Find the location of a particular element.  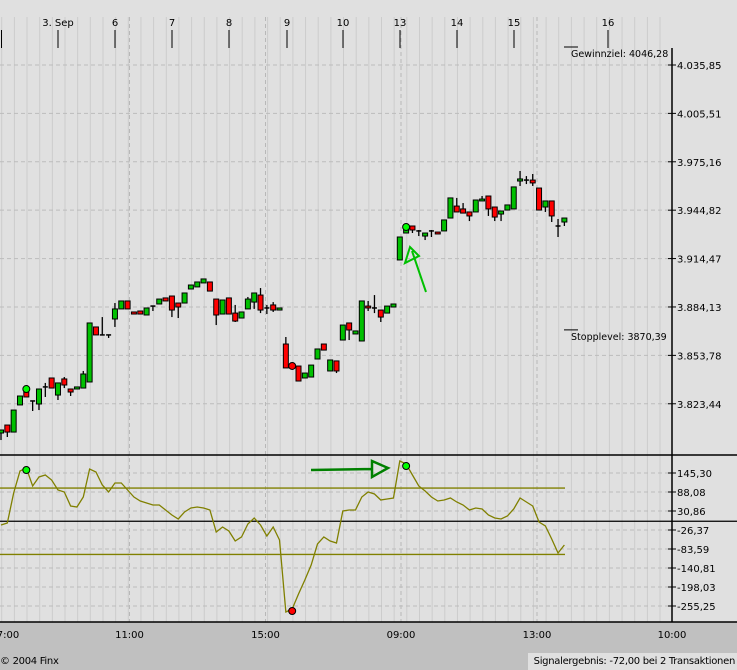

indicator-tick-label: -140,81 is located at coordinates (696, 569).